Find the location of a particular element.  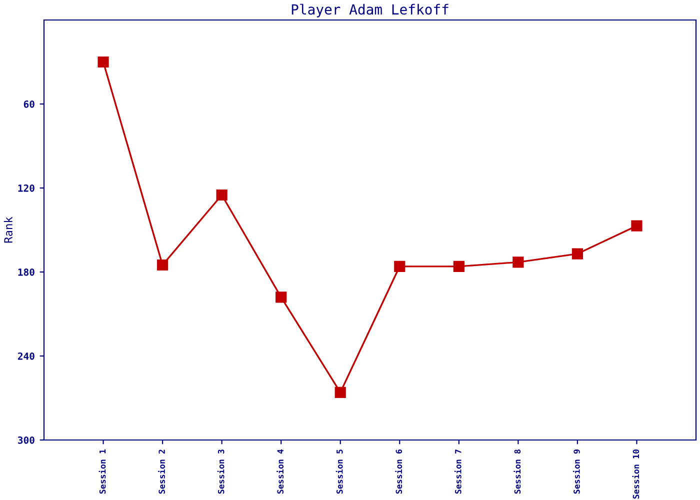

x-tick-label: Session 2 is located at coordinates (161, 472).